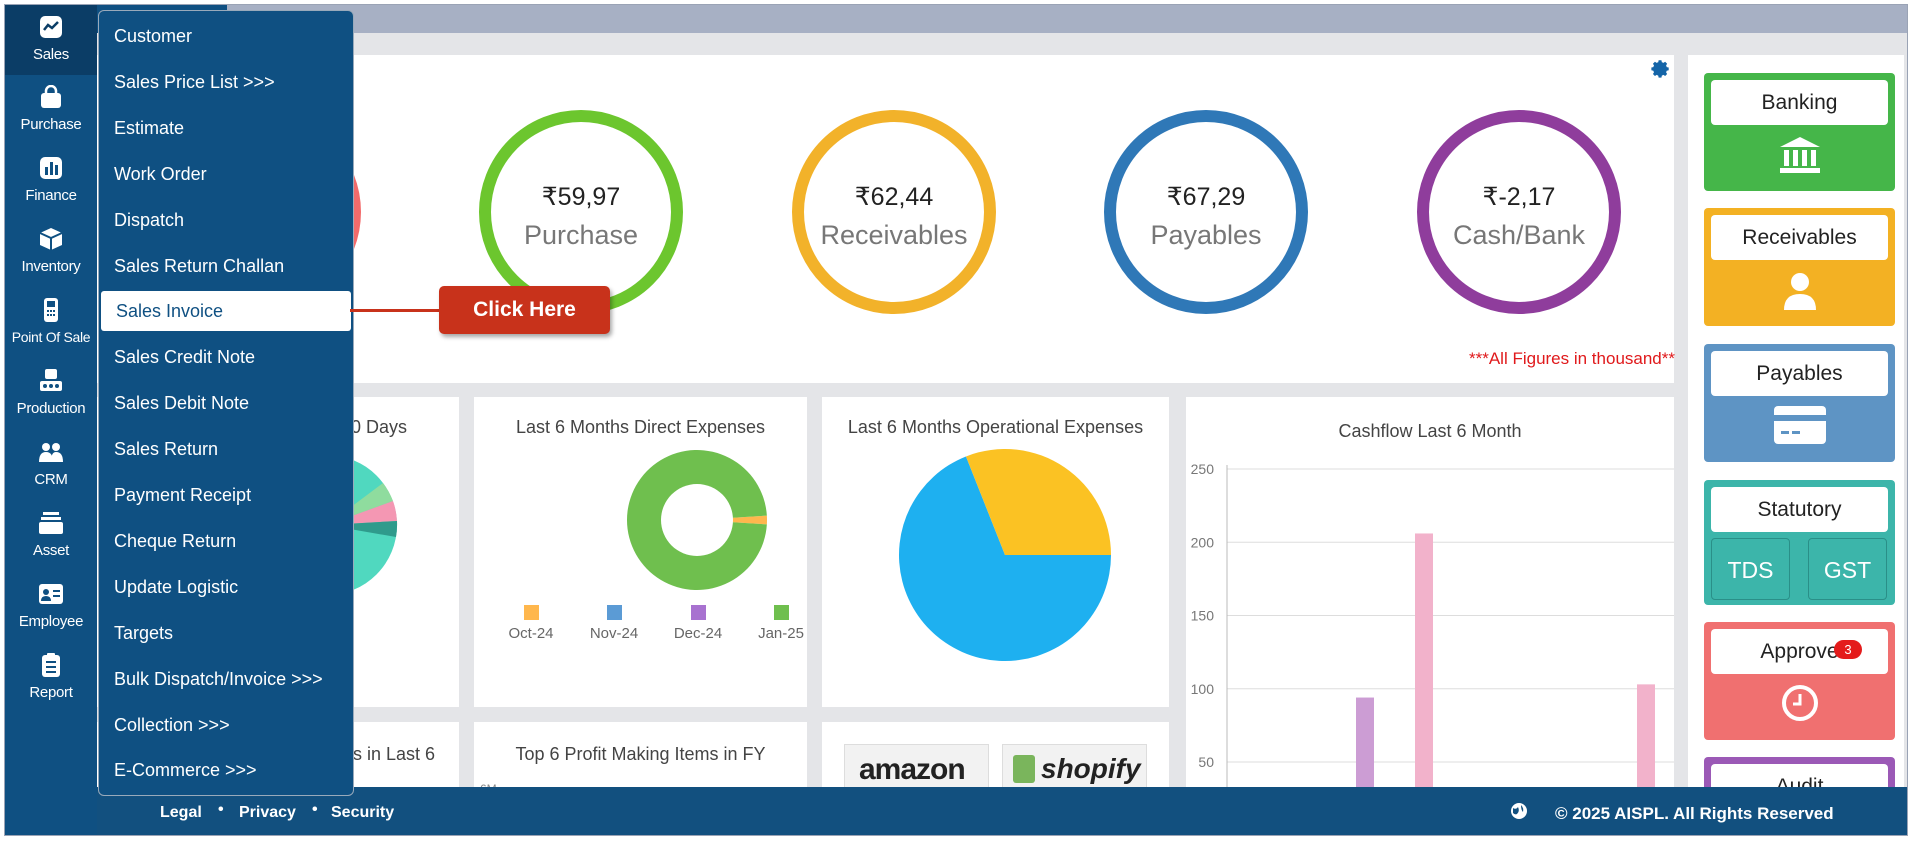 Image resolution: width=1913 pixels, height=841 pixels. I want to click on nav-item-production: Production, so click(51, 394).